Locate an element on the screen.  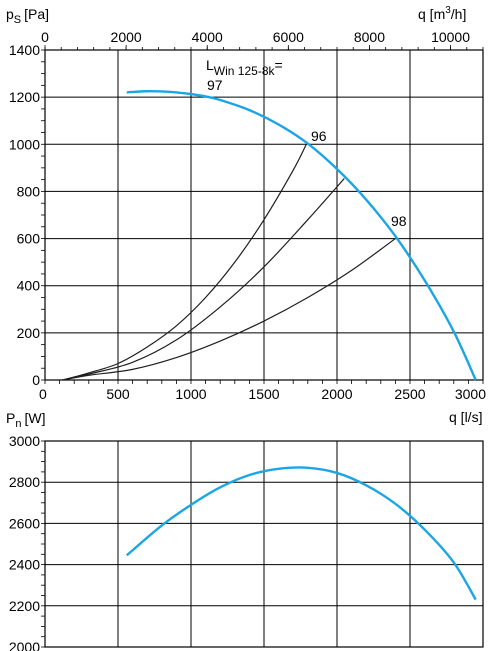
top-x-tick-label: 4000 is located at coordinates (207, 37).